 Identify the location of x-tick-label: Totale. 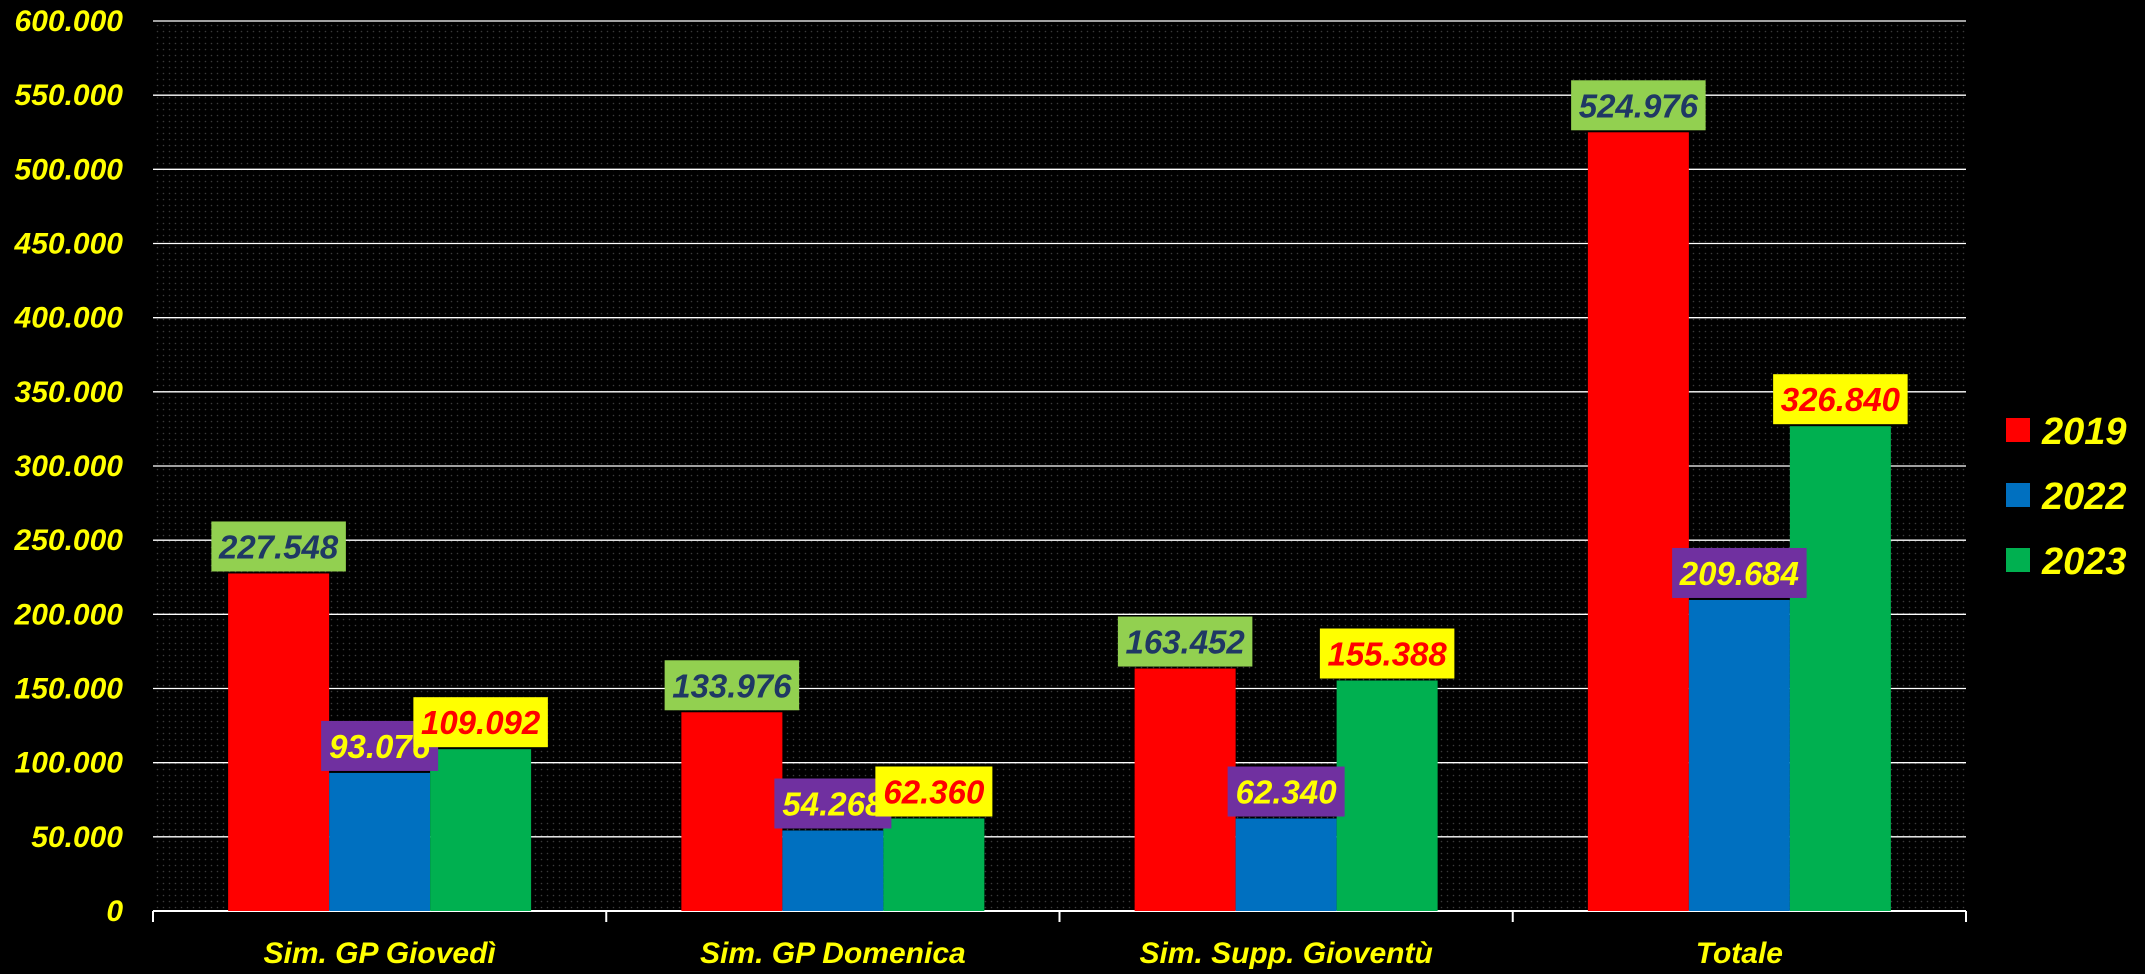
(1739, 953).